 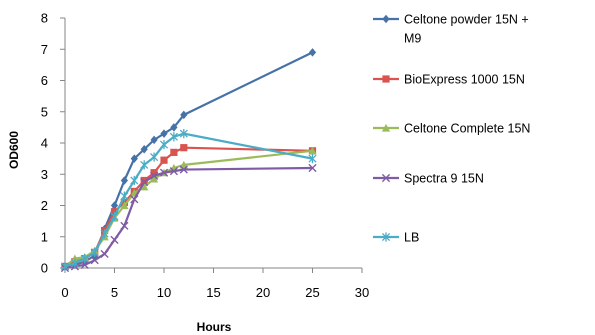 I want to click on y-tick-label: 2, so click(x=44, y=205).